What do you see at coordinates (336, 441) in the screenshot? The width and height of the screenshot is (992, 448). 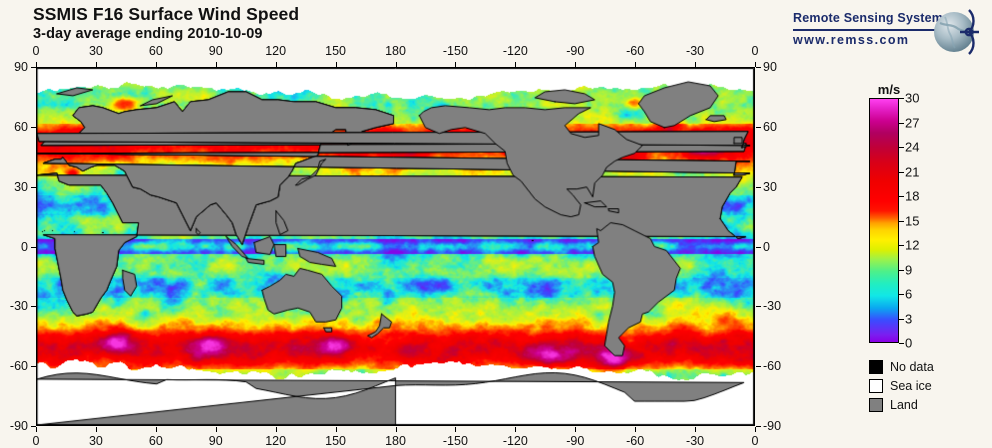 I see `x-tick-label-bottom: 150` at bounding box center [336, 441].